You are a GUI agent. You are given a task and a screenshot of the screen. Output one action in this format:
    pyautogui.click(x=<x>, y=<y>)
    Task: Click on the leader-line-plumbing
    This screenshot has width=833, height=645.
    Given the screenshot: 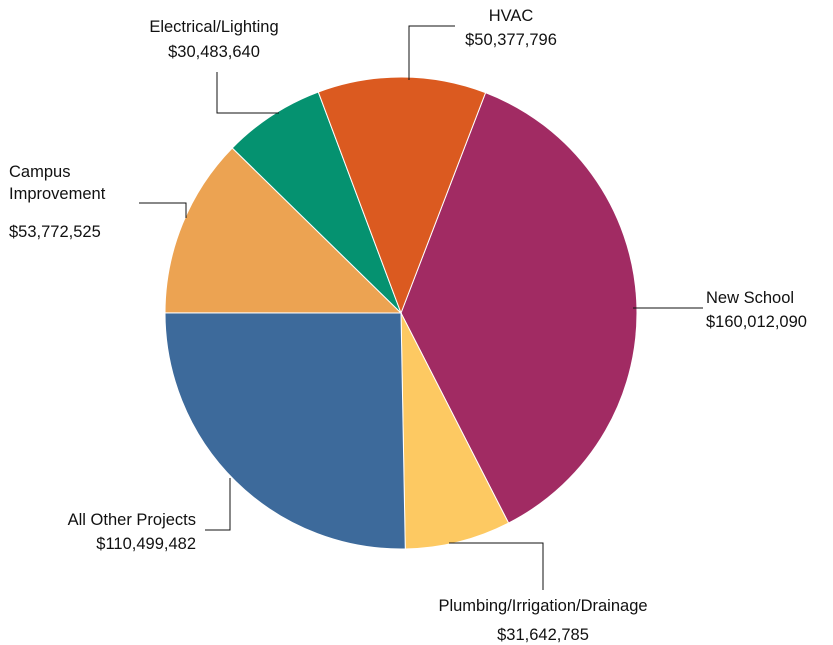 What is the action you would take?
    pyautogui.click(x=496, y=566)
    